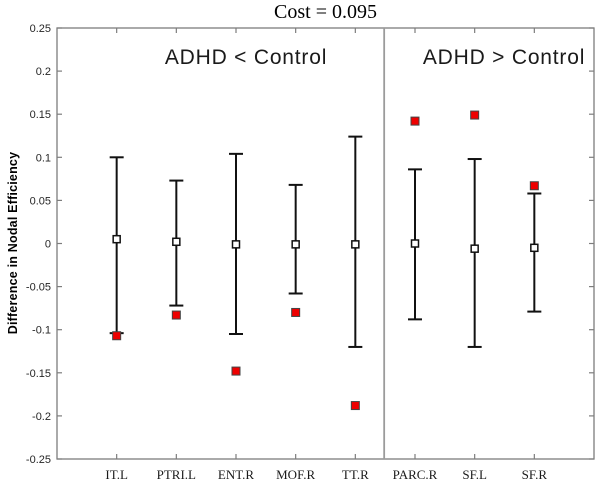 The width and height of the screenshot is (600, 493). Describe the element at coordinates (474, 248) in the screenshot. I see `null-mean-marker-sf-l` at that location.